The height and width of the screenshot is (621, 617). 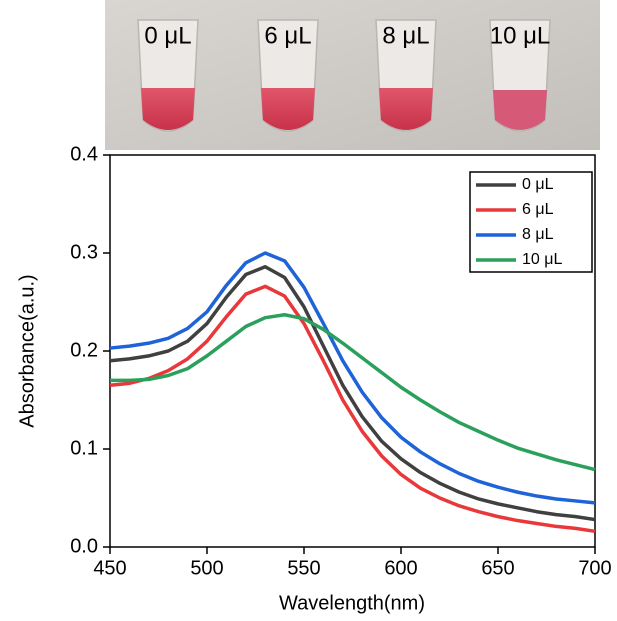 I want to click on x-tick-label: 550, so click(x=303, y=568).